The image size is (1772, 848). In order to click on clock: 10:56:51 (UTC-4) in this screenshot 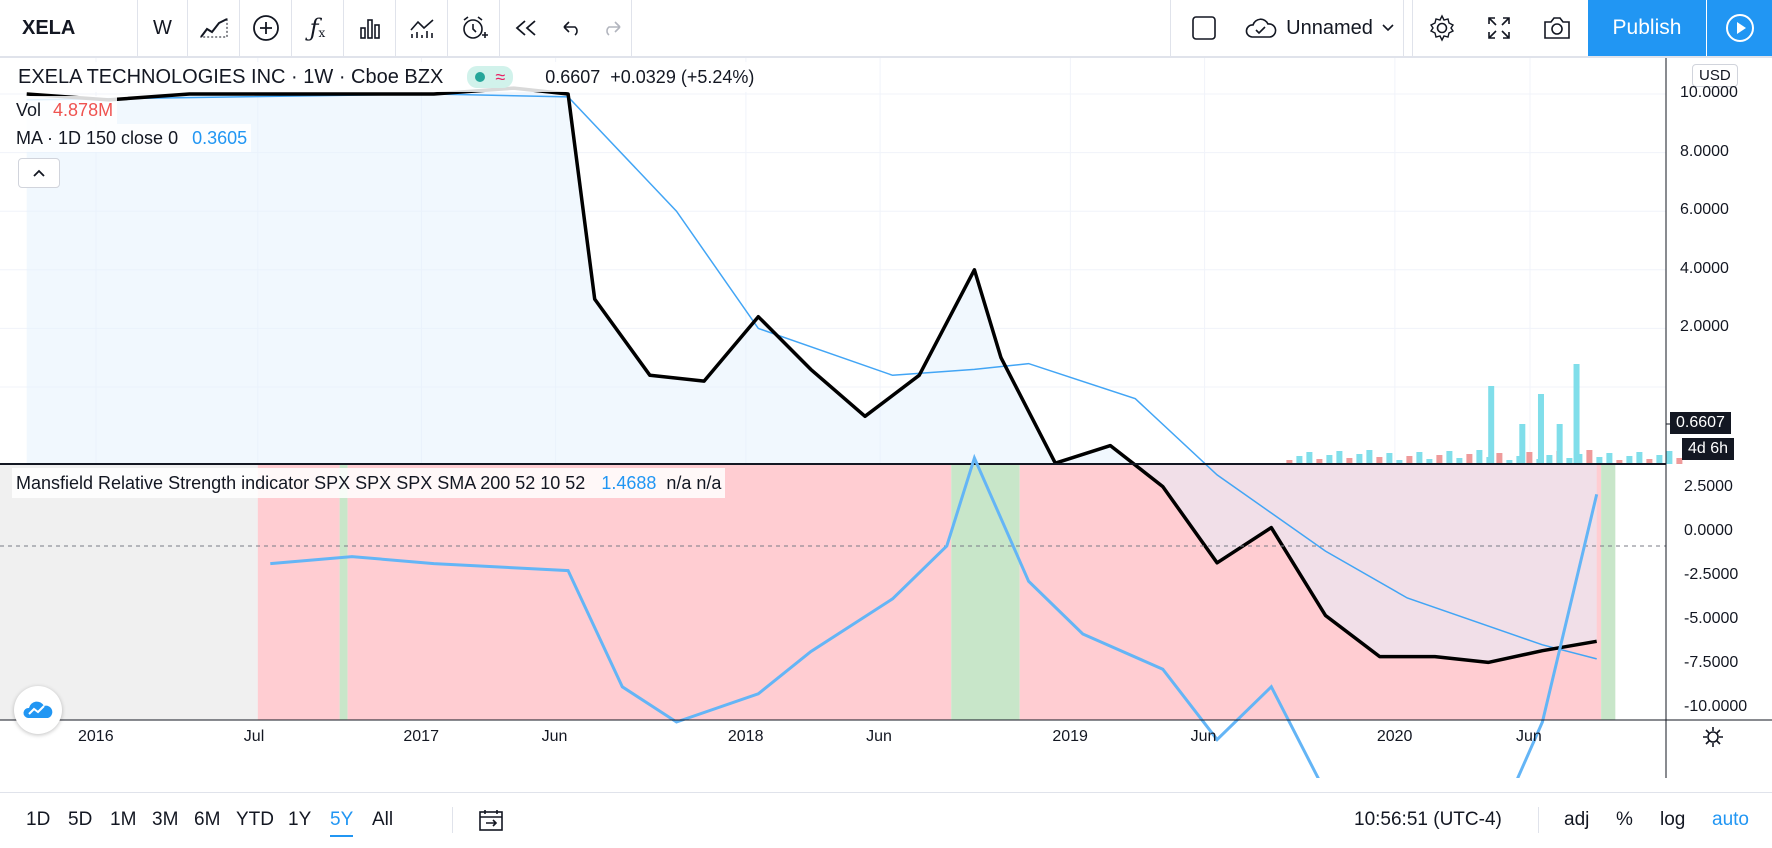, I will do `click(1428, 820)`.